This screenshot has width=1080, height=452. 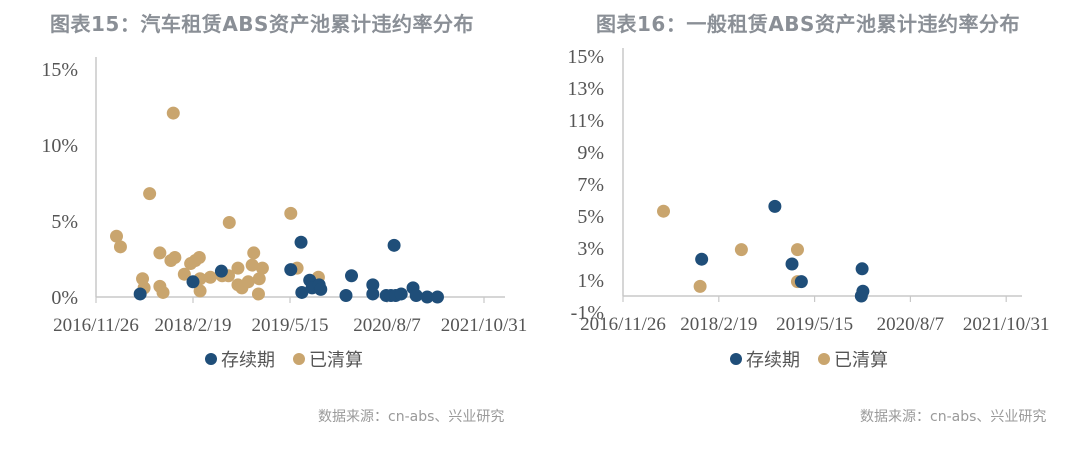 What do you see at coordinates (64, 298) in the screenshot?
I see `y-tick-label: 0%` at bounding box center [64, 298].